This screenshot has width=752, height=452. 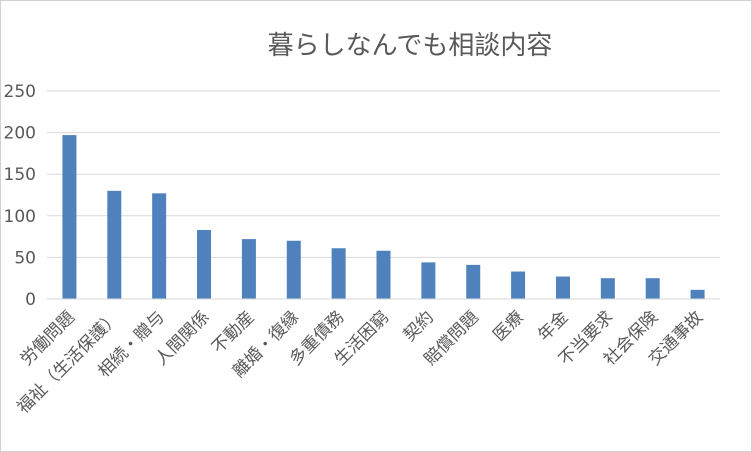 What do you see at coordinates (508, 326) in the screenshot?
I see `x-tick-label: 医療` at bounding box center [508, 326].